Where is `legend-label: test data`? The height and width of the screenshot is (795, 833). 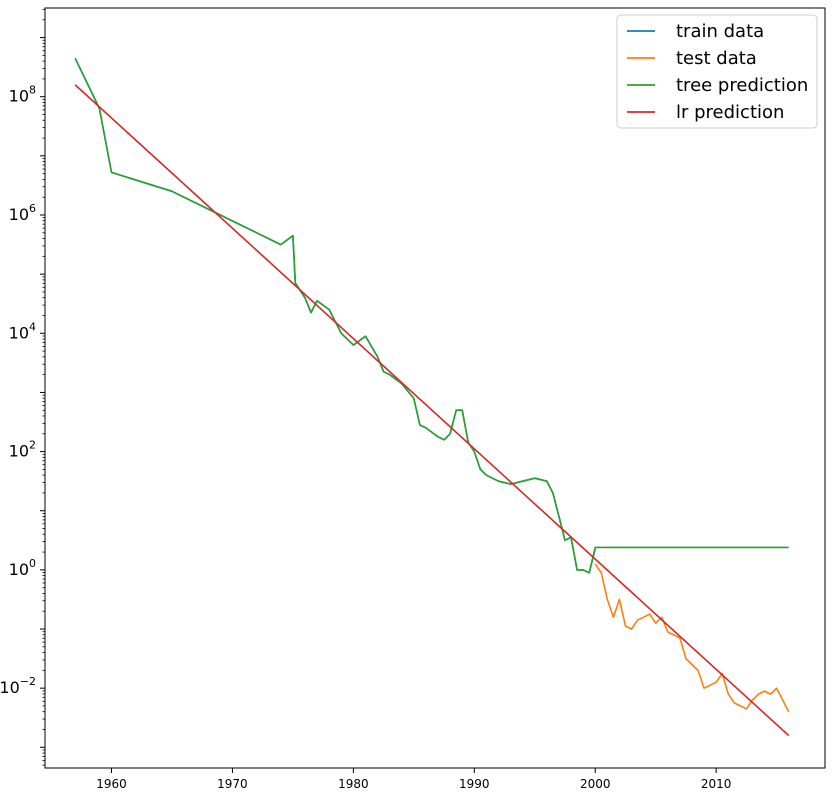 legend-label: test data is located at coordinates (716, 58).